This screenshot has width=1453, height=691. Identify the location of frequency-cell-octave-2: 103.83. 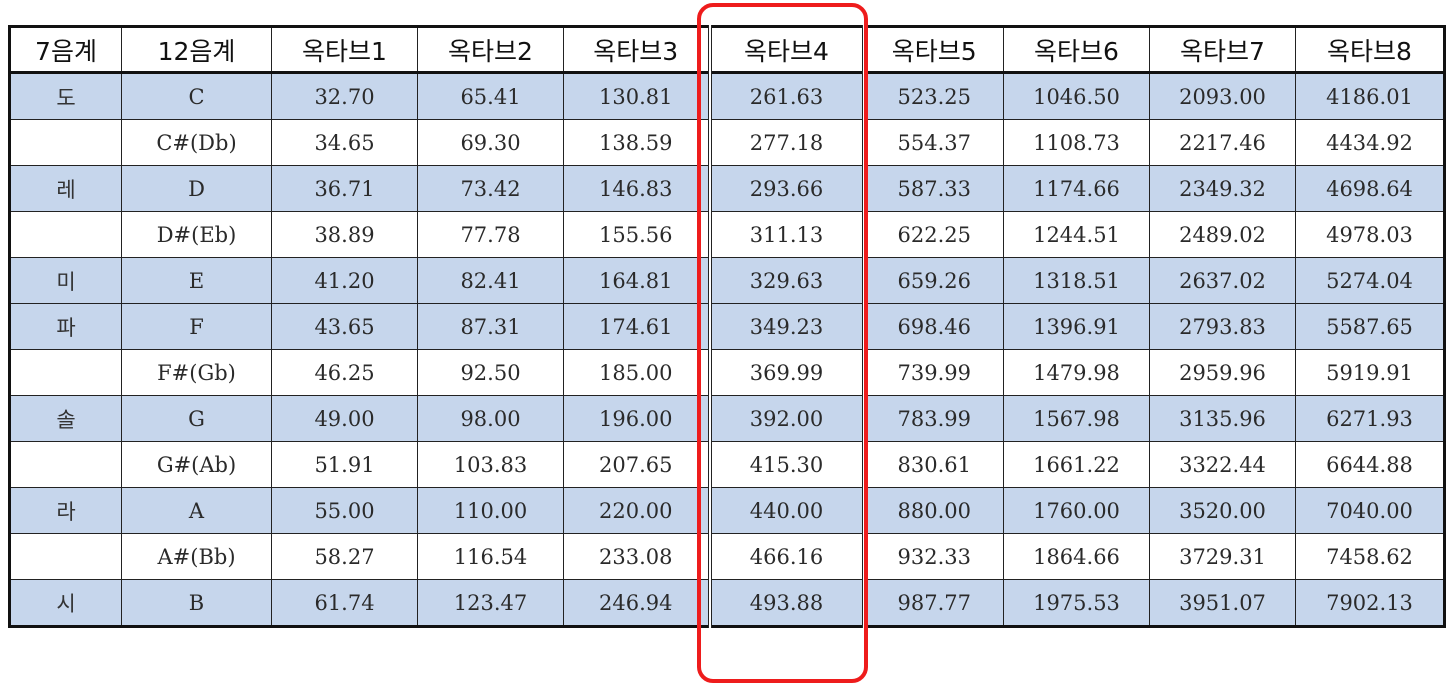
(490, 464).